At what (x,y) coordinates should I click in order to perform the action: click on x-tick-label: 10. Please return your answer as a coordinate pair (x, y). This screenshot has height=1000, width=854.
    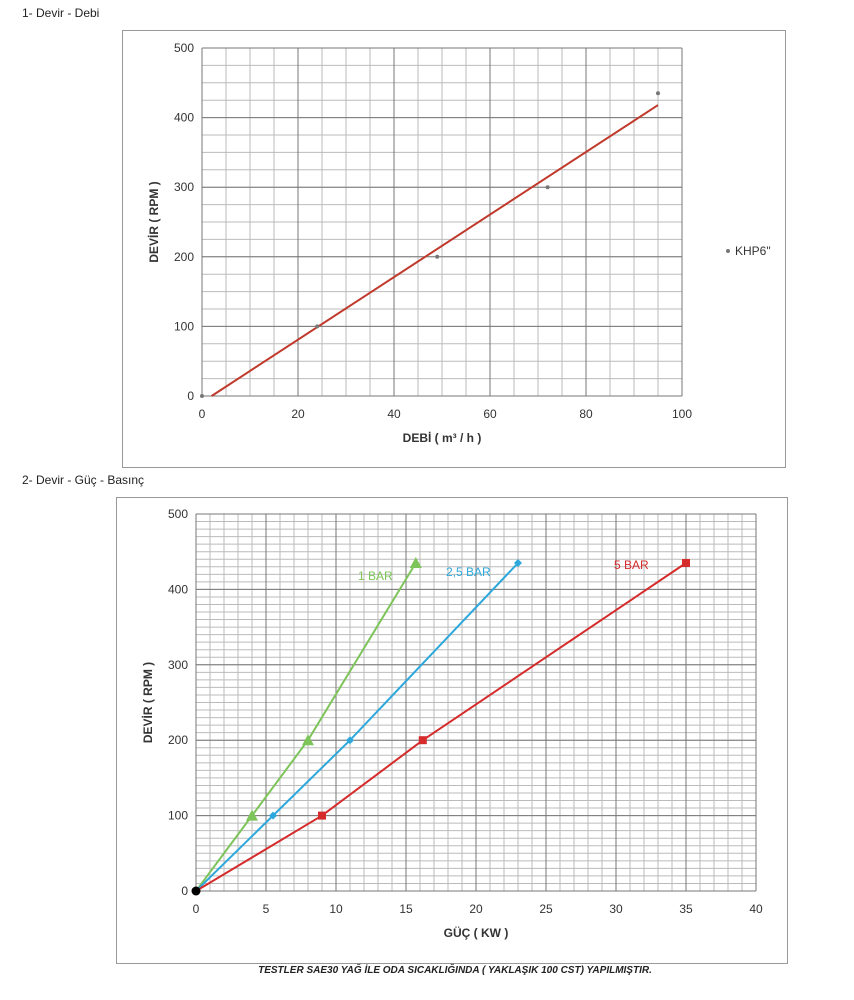
    Looking at the image, I should click on (336, 909).